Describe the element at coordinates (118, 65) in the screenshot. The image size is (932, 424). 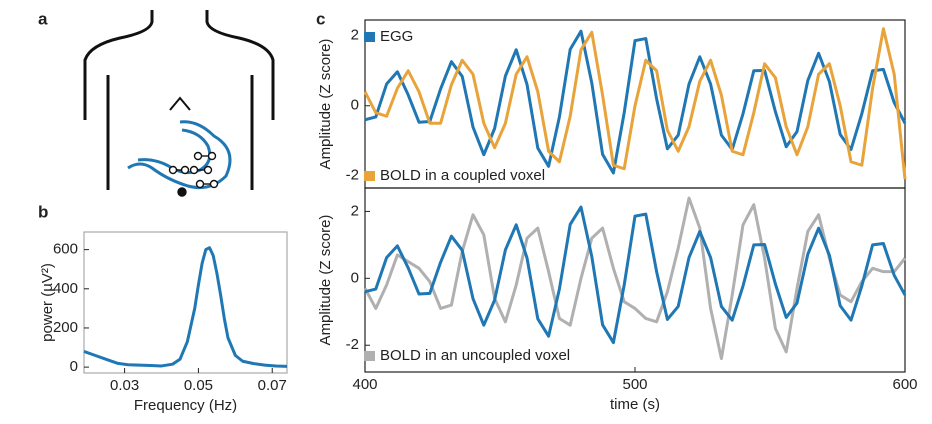
I see `left-shoulder` at that location.